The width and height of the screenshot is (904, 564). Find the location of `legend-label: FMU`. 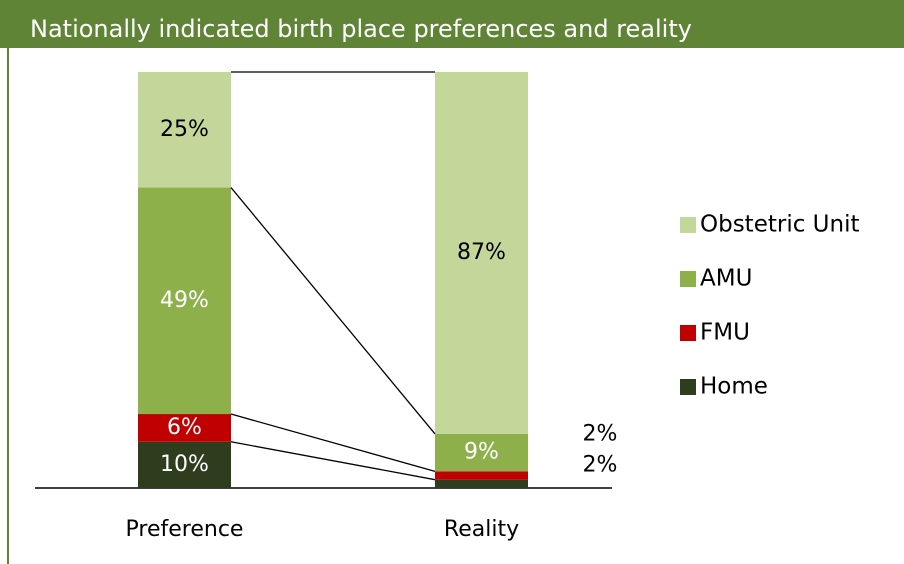

legend-label: FMU is located at coordinates (725, 333).